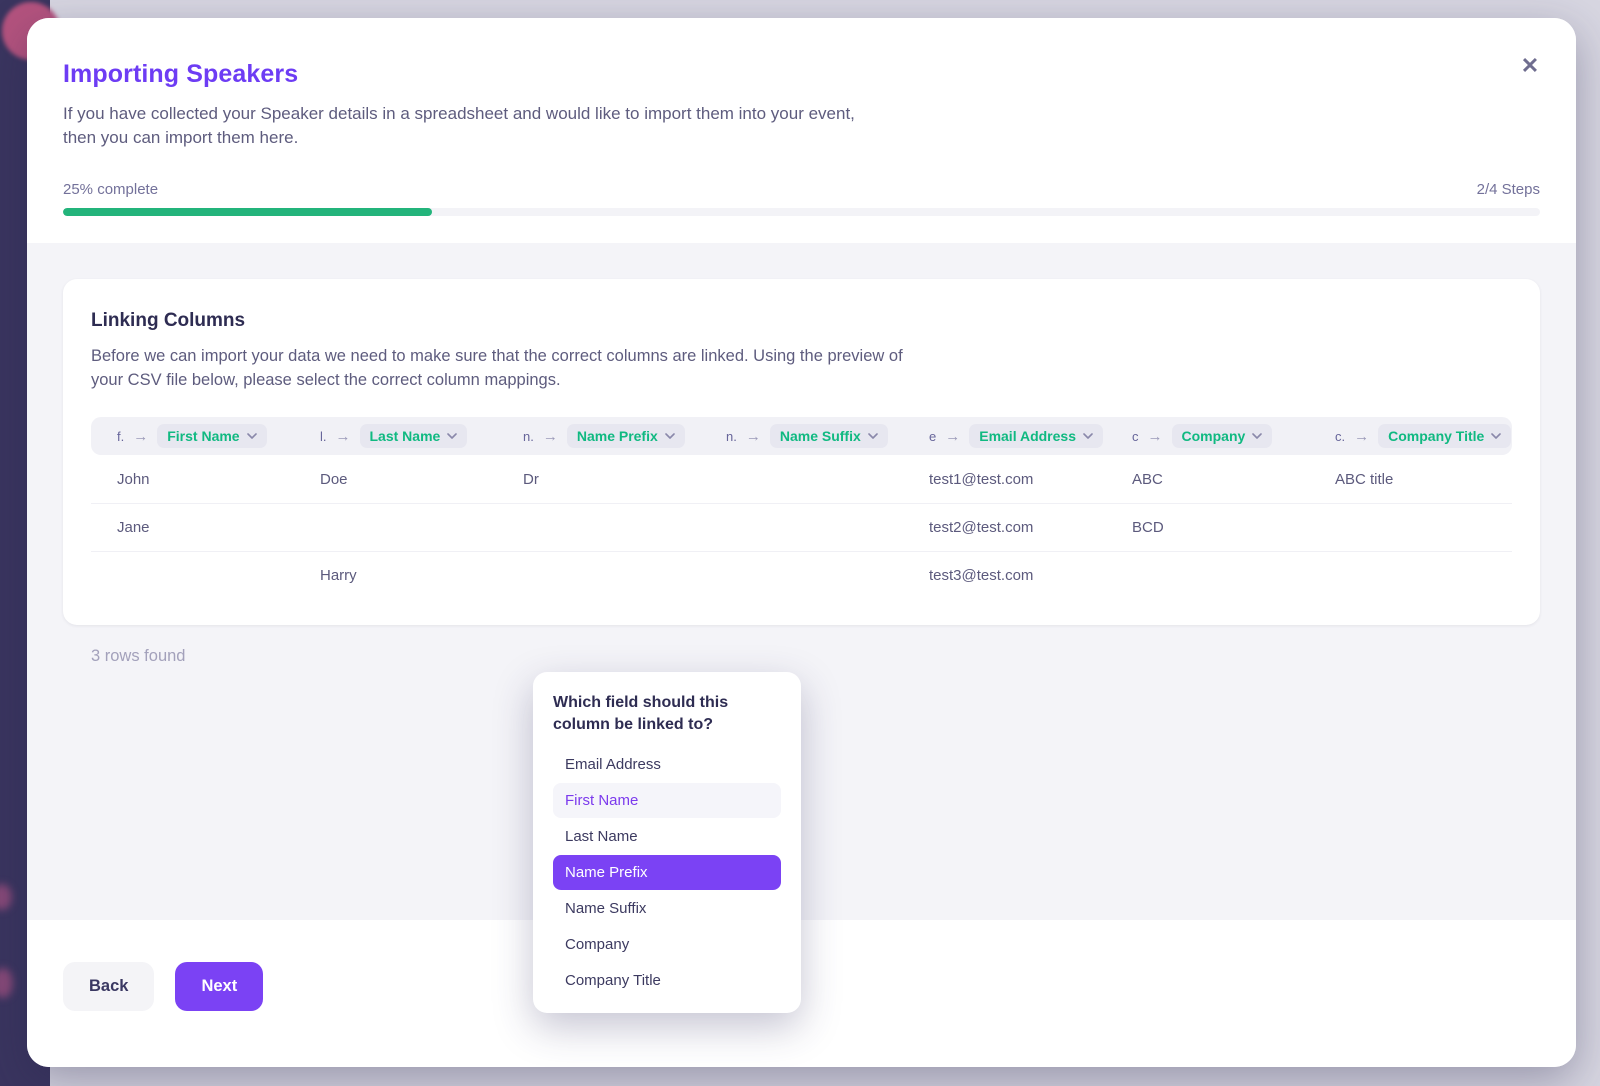  Describe the element at coordinates (181, 74) in the screenshot. I see `page-title: Importing Speakers` at that location.